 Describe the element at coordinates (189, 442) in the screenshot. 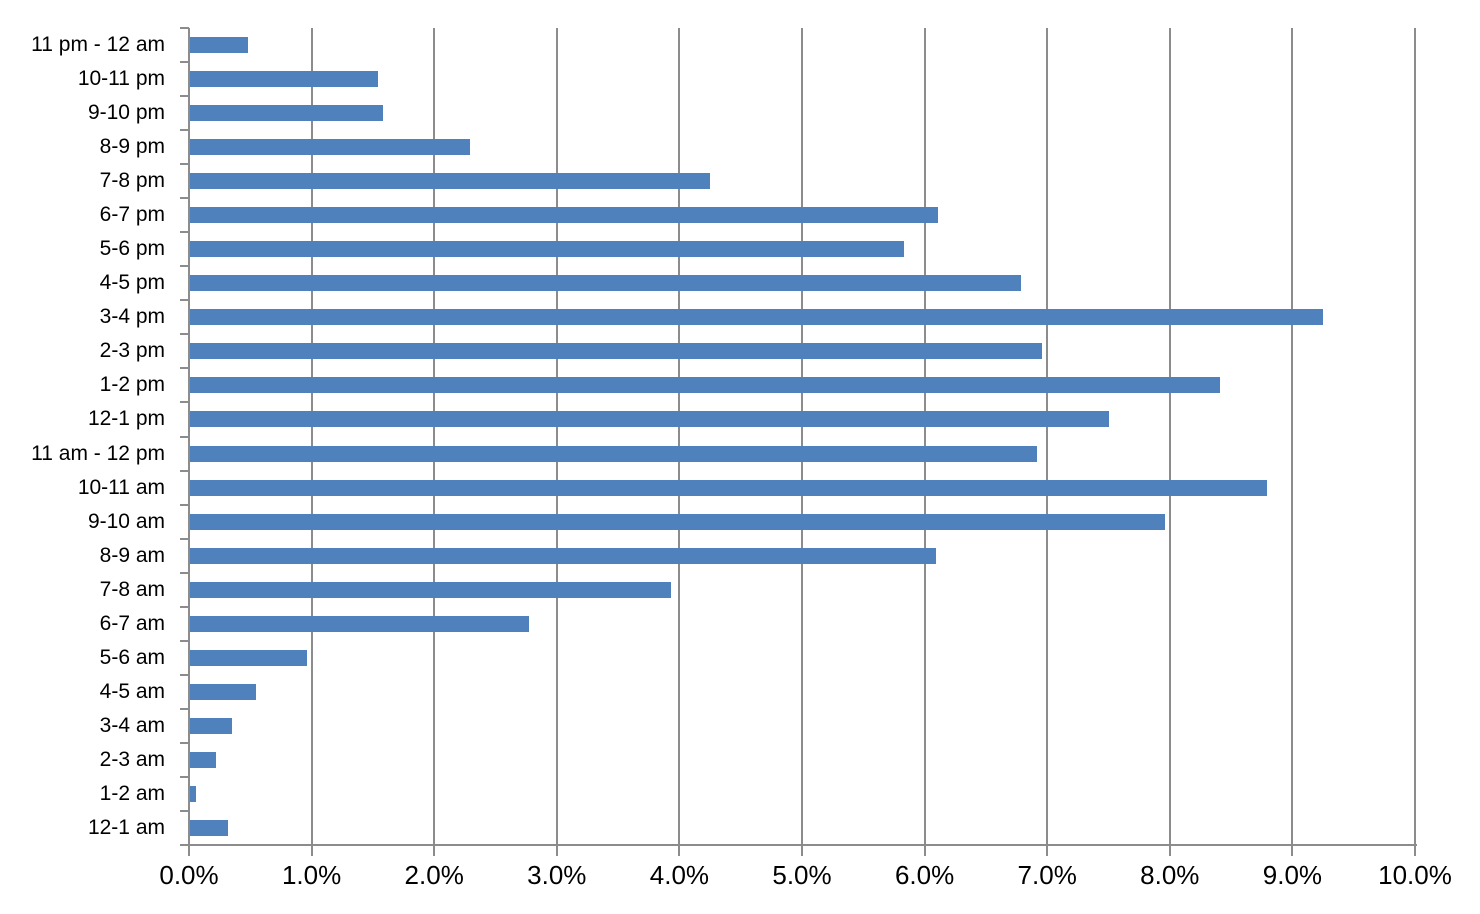

I see `y-axis-line` at that location.